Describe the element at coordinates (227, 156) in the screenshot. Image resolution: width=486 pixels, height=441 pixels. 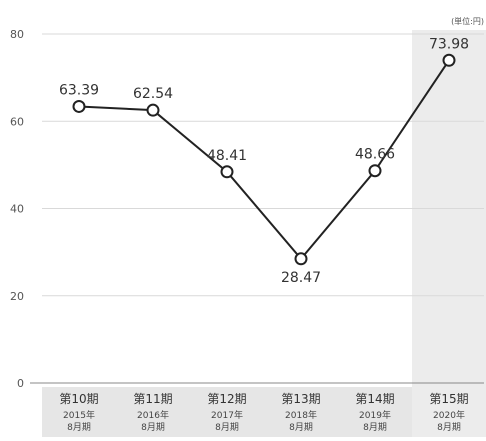
I see `data-label: 48.41` at that location.